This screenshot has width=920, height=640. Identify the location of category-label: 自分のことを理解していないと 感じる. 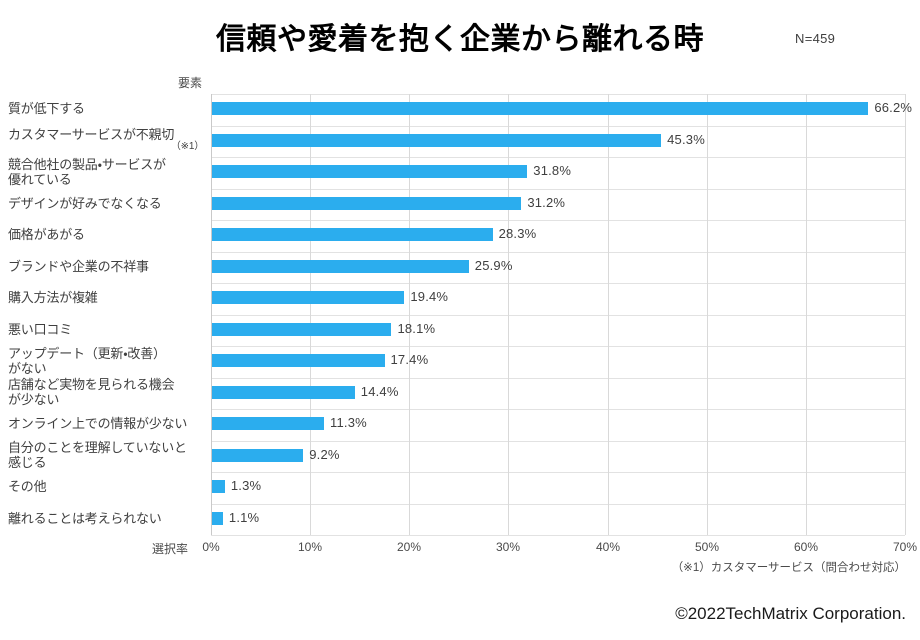
(107, 455).